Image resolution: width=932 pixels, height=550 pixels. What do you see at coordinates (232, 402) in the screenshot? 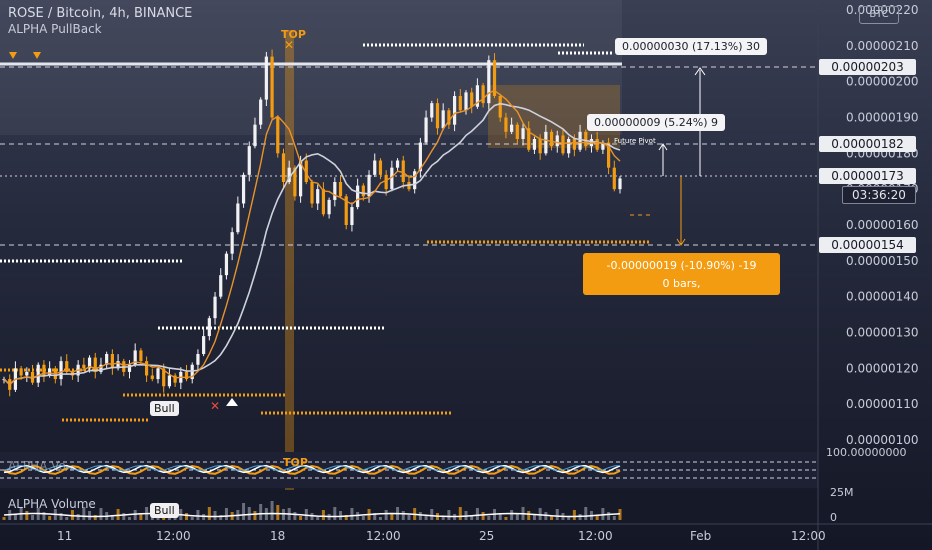
I see `up-triangle` at bounding box center [232, 402].